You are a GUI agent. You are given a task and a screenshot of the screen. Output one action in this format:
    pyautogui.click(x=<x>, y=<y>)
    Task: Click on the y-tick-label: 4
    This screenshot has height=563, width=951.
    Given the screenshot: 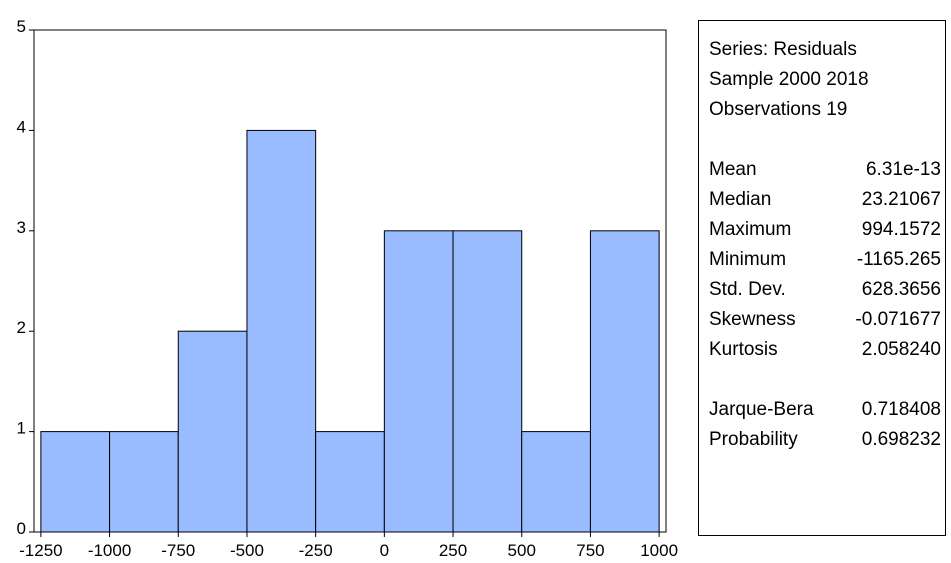 What is the action you would take?
    pyautogui.click(x=21, y=126)
    